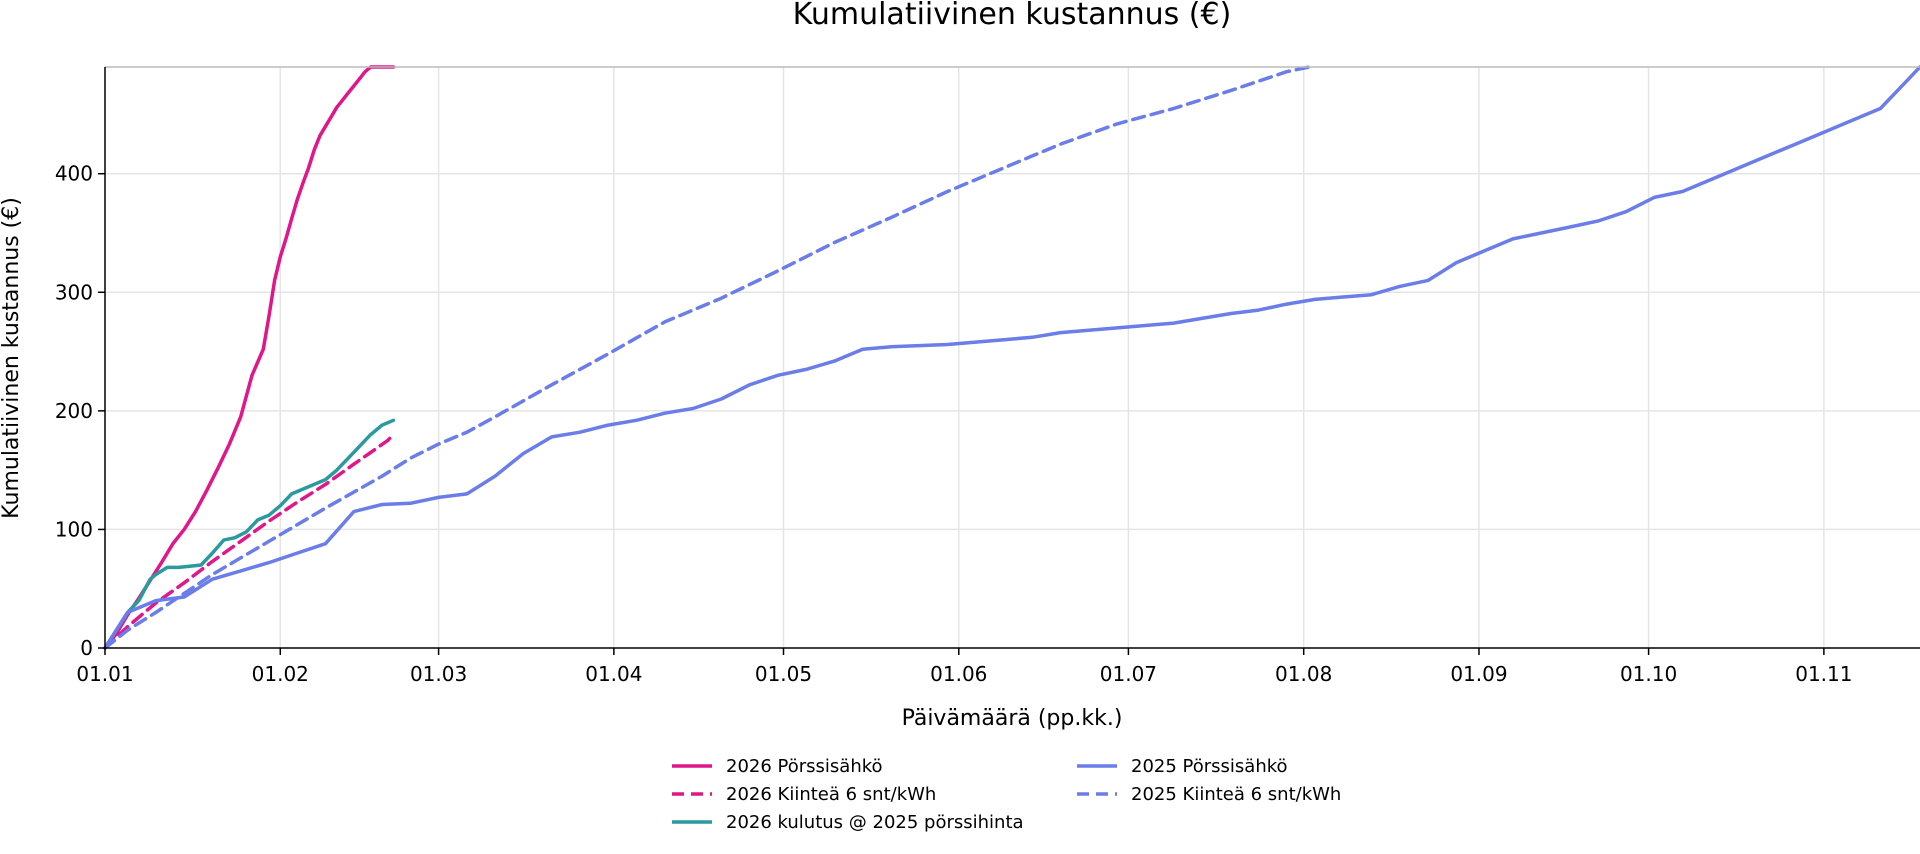 Image resolution: width=1920 pixels, height=854 pixels. I want to click on y-axis-ticks: 0 100 200 300 400, so click(80, 411).